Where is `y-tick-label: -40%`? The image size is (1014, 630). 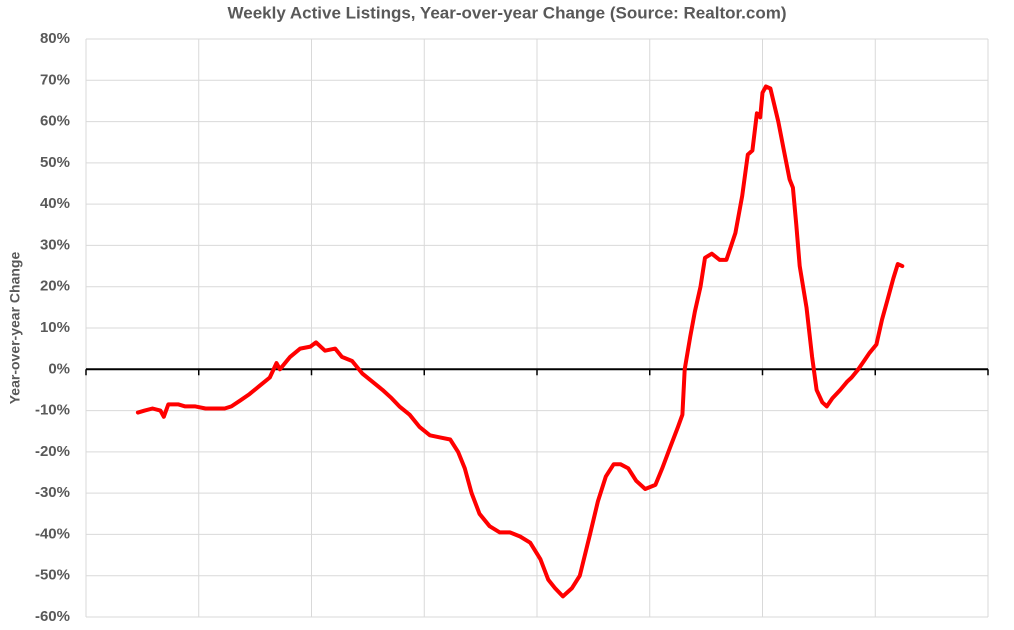
y-tick-label: -40% is located at coordinates (52, 533).